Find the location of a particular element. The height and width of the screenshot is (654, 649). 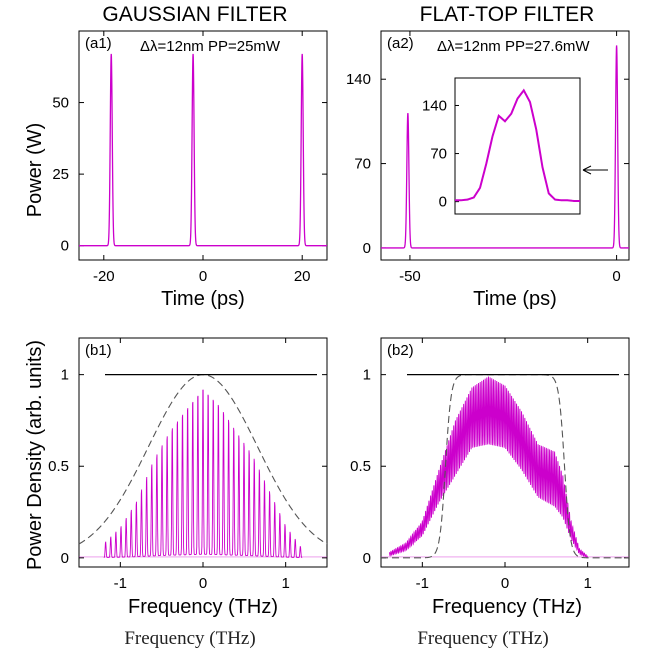

footer-label-left: Frequency (THz) is located at coordinates (189, 638).